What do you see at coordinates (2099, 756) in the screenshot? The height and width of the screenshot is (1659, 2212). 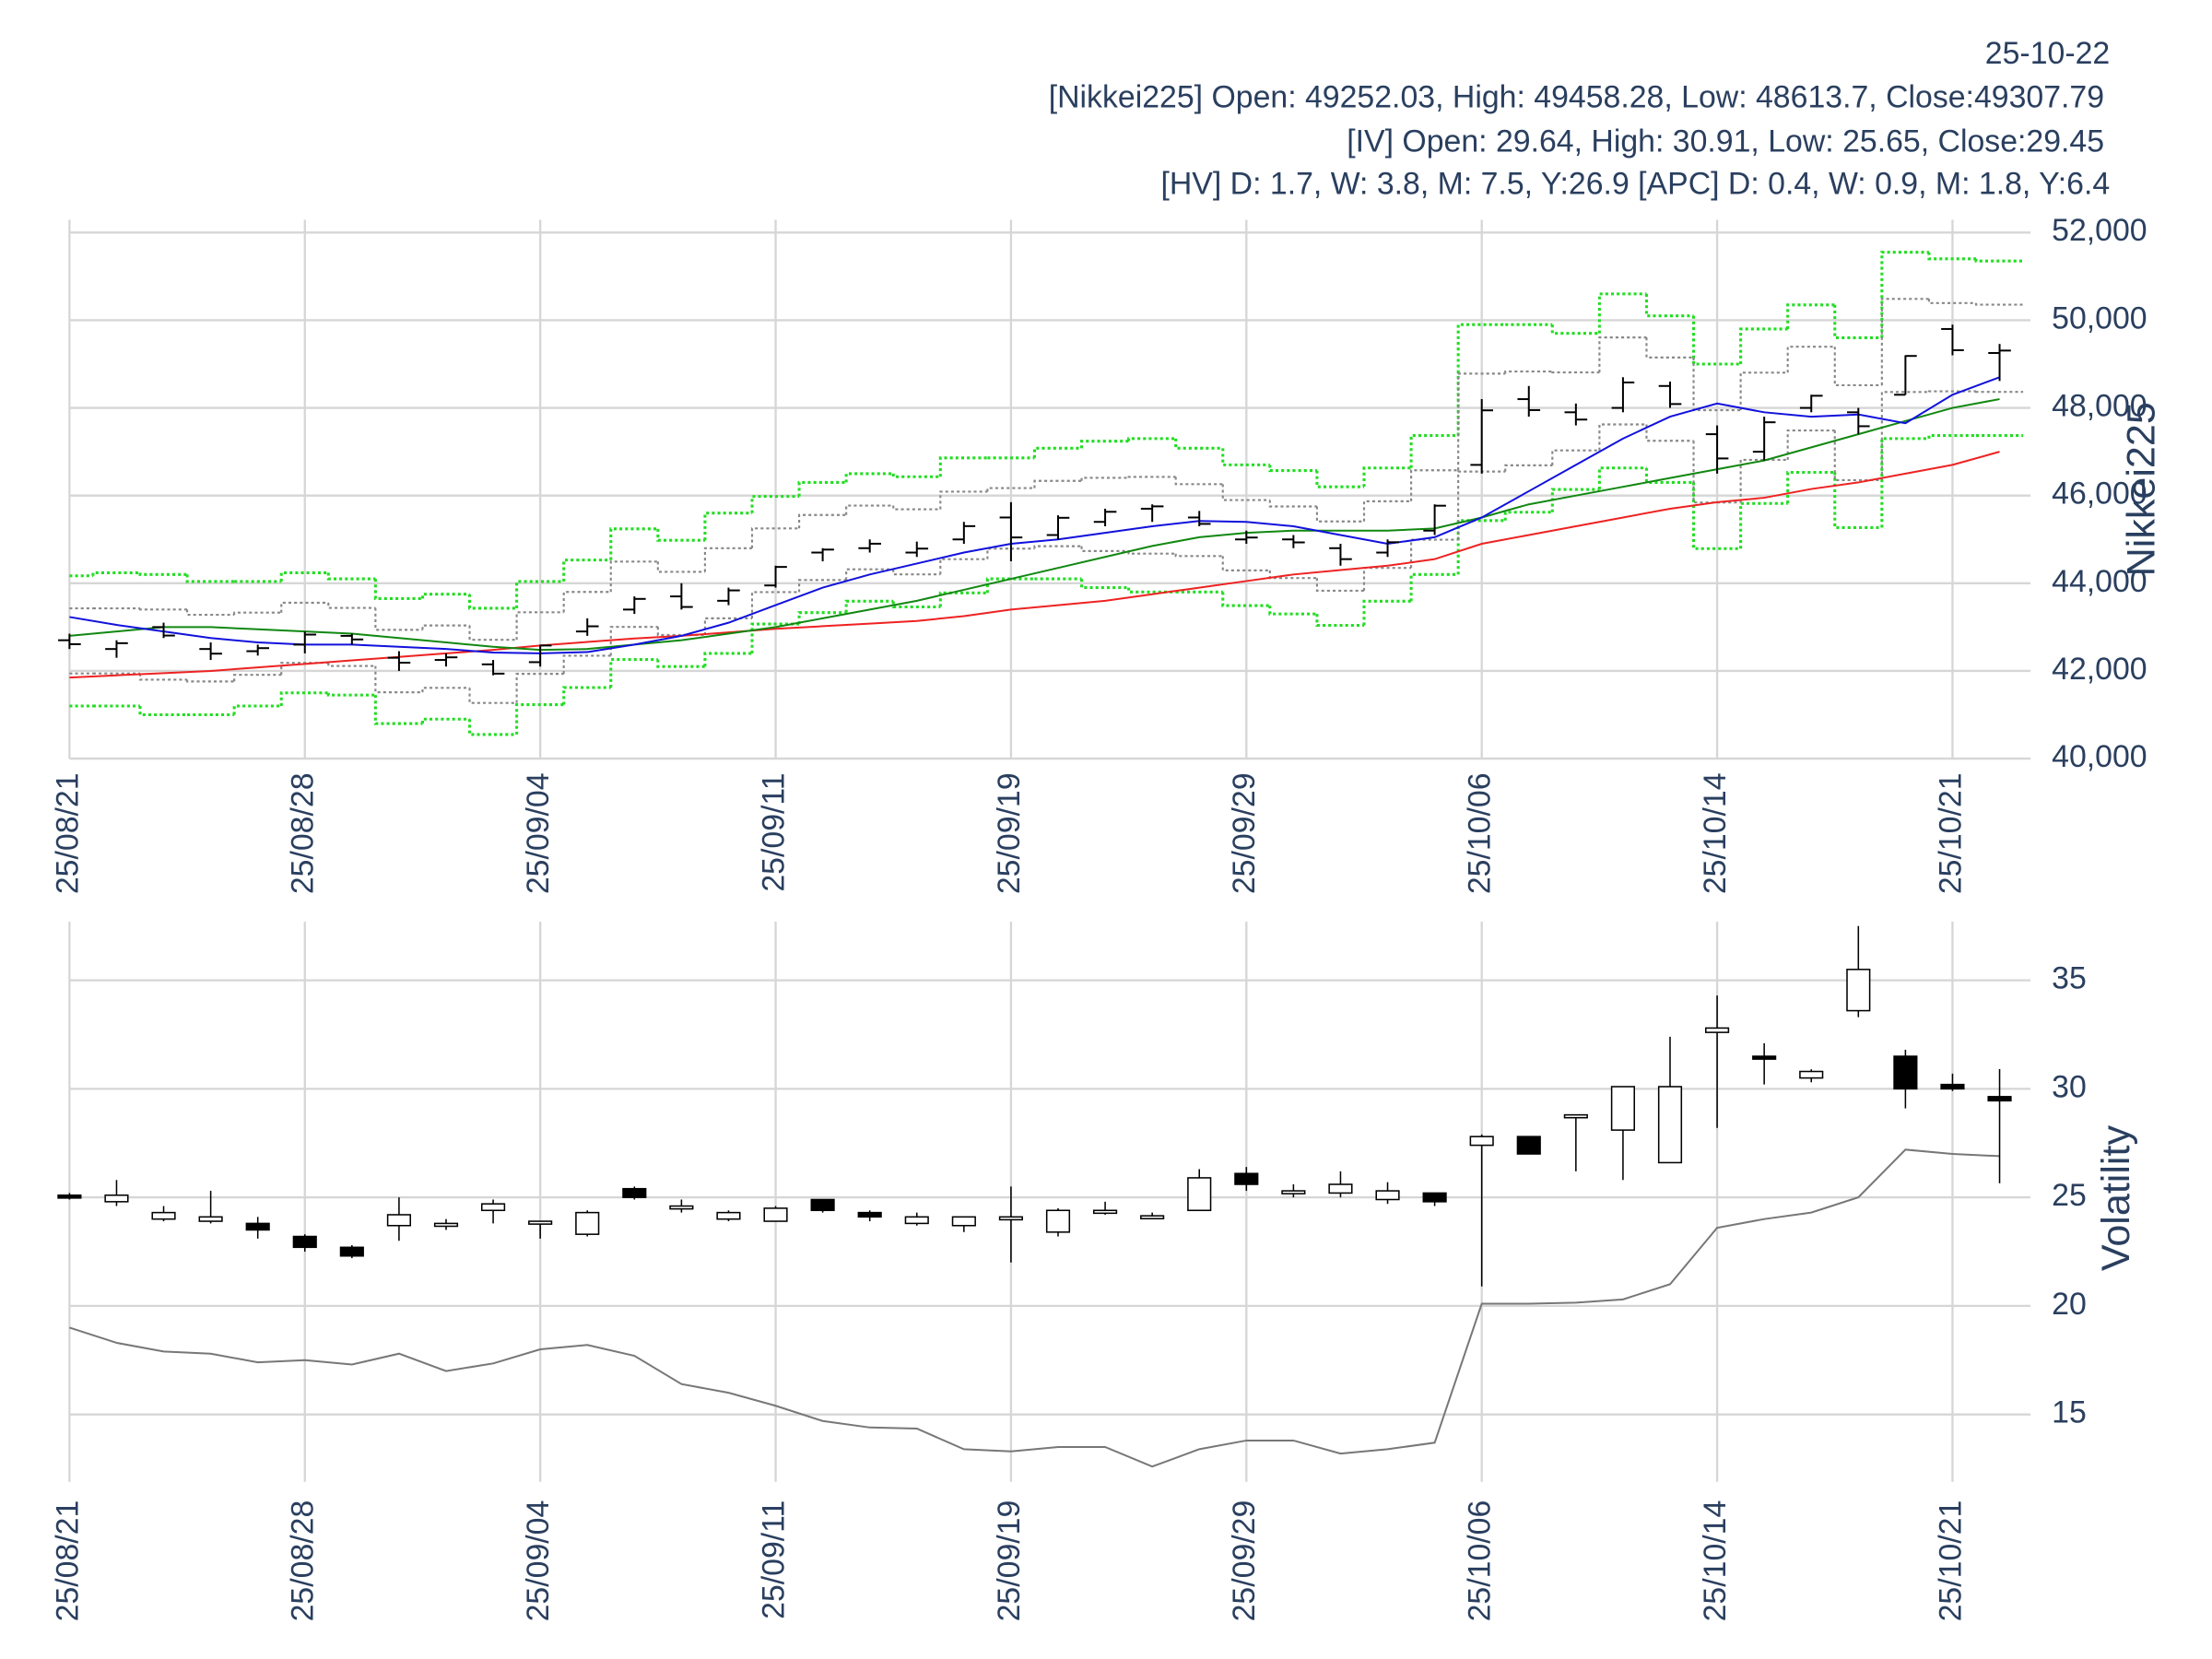 I see `y-tick-label: 40,000` at bounding box center [2099, 756].